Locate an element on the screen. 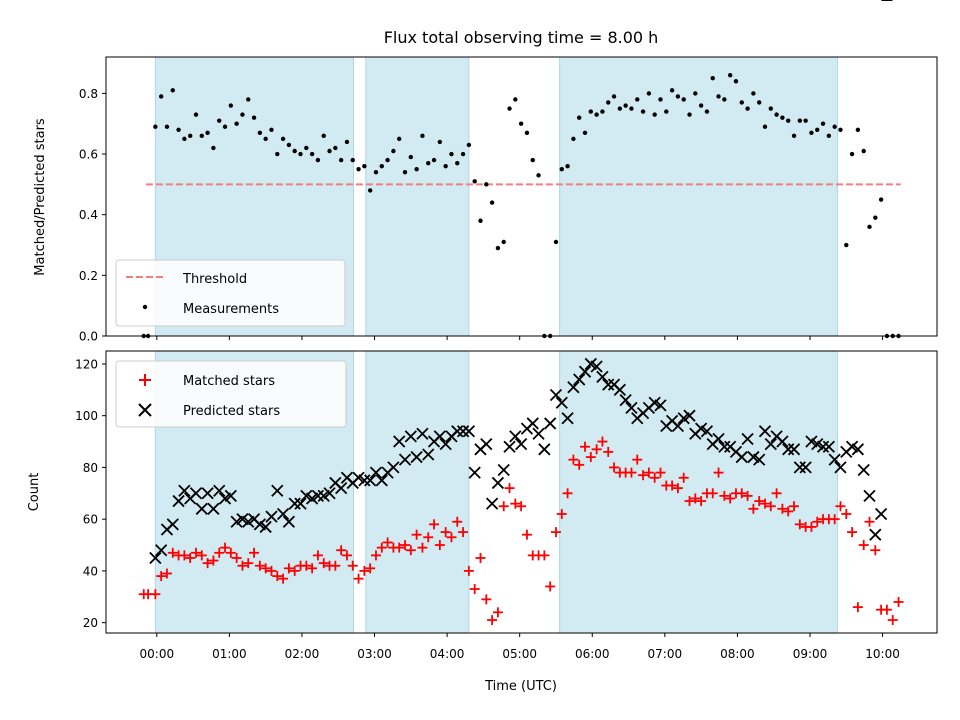 The image size is (960, 720). bottom-y-tick-label: 120 is located at coordinates (86, 364).